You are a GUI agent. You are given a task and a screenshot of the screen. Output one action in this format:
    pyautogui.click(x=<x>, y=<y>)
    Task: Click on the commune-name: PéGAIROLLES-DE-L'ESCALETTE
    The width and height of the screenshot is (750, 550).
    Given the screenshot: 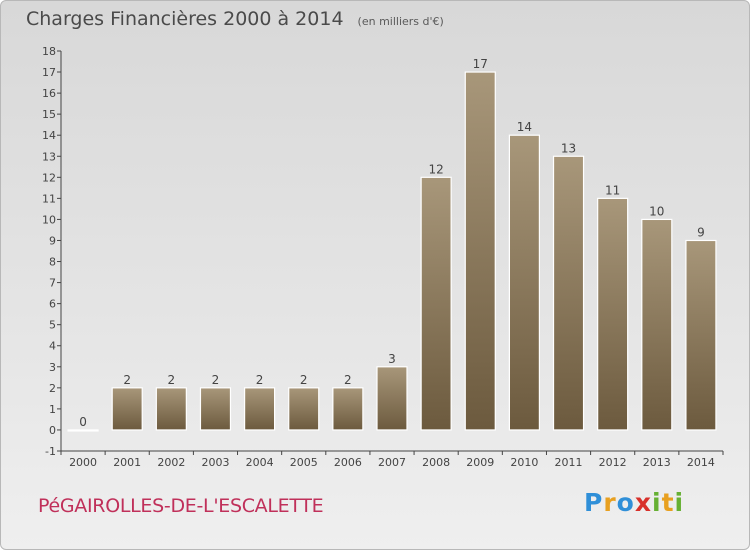 What is the action you would take?
    pyautogui.click(x=181, y=506)
    